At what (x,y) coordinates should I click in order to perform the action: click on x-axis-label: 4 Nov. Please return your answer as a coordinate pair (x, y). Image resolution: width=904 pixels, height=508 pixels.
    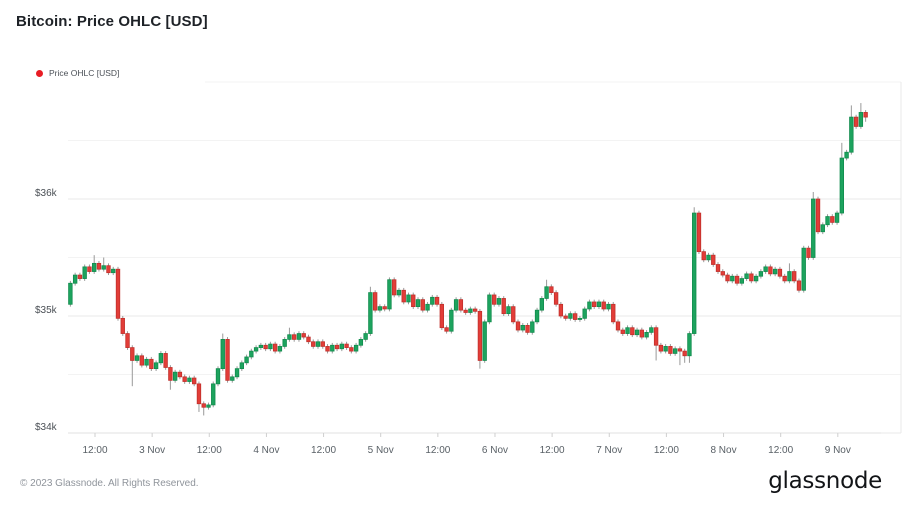
    Looking at the image, I should click on (266, 450).